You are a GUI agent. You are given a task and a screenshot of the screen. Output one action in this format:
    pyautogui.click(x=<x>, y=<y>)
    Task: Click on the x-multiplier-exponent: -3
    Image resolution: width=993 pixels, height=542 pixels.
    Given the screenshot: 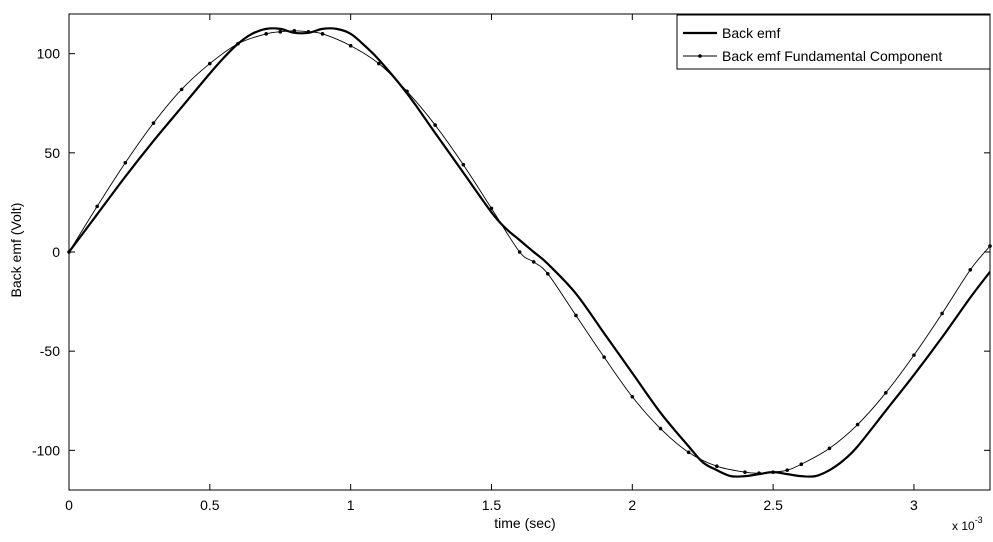 What is the action you would take?
    pyautogui.click(x=979, y=520)
    